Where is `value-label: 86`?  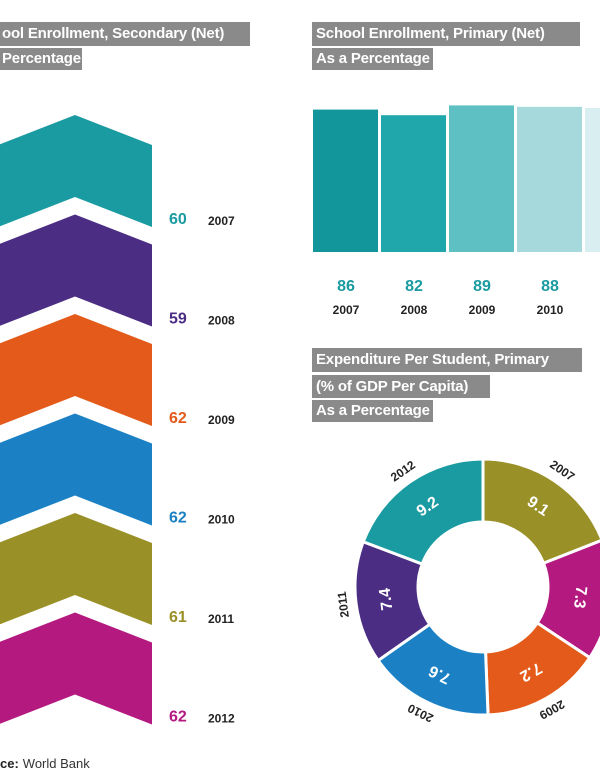 value-label: 86 is located at coordinates (346, 286).